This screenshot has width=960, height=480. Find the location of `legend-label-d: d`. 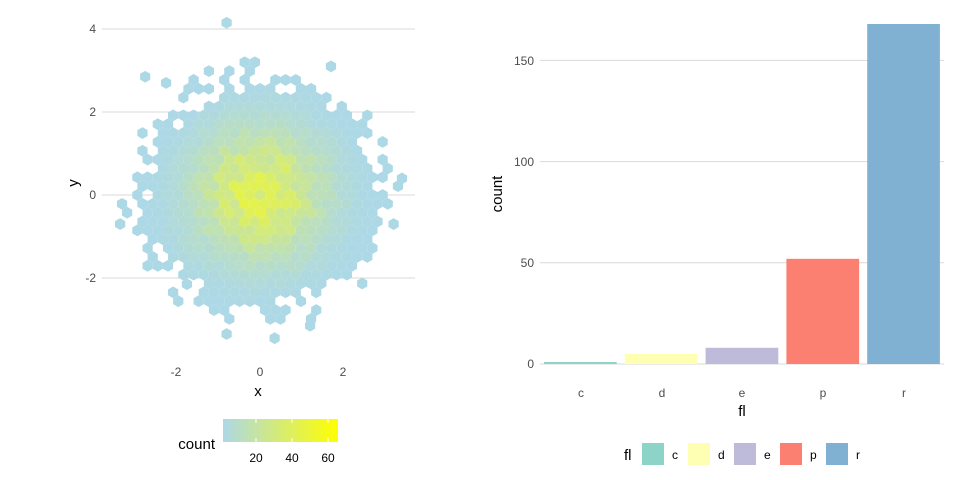

legend-label-d: d is located at coordinates (721, 455).